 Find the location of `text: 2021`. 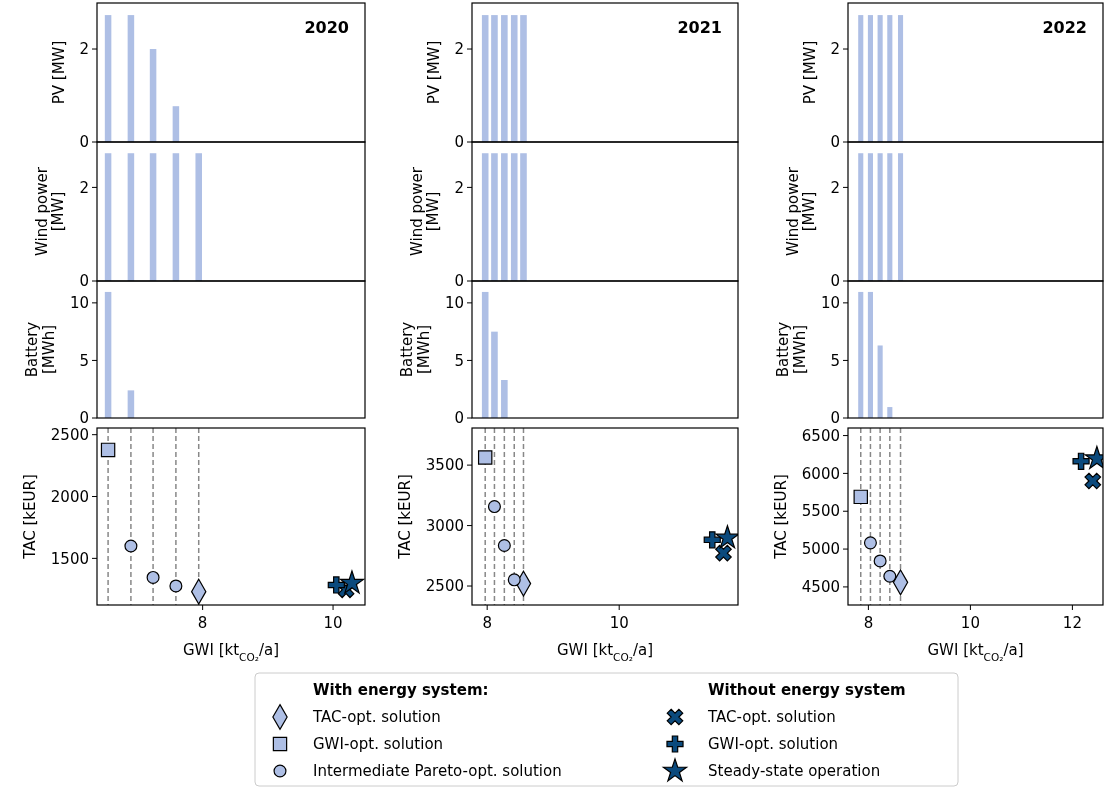

text: 2021 is located at coordinates (699, 27).